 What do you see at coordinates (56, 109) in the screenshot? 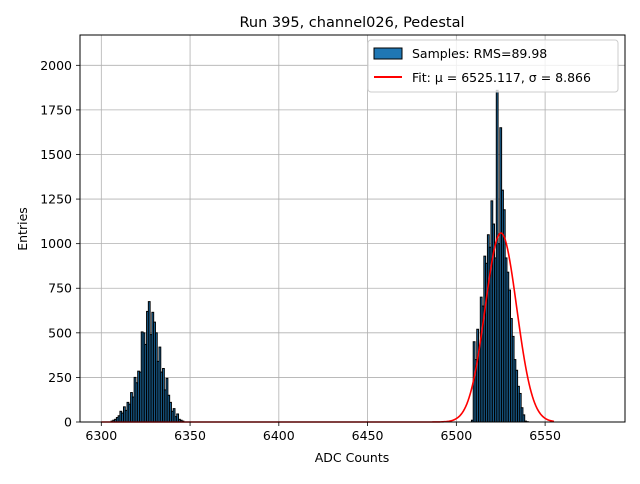
I see `y-tick-label: 1750` at bounding box center [56, 109].